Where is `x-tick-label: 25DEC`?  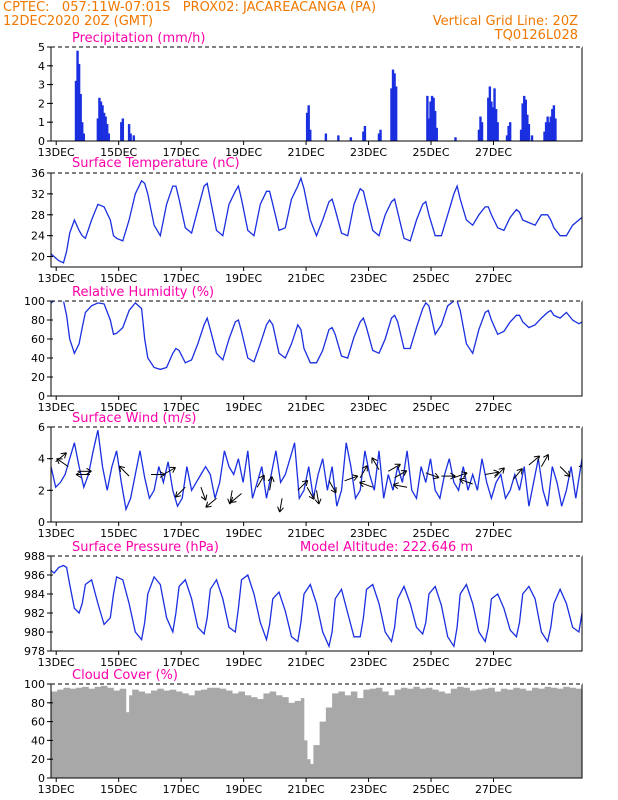
x-tick-label: 25DEC is located at coordinates (430, 662).